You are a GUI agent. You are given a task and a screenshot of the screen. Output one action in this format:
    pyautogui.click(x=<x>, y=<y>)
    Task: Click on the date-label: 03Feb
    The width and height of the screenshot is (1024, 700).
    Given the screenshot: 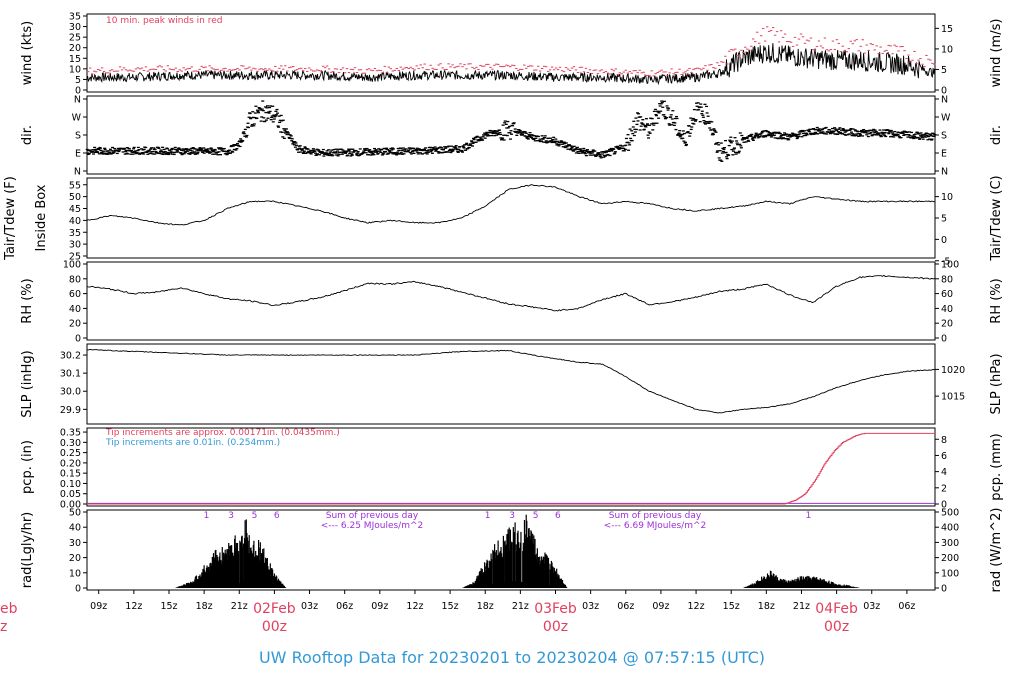 What is the action you would take?
    pyautogui.click(x=555, y=609)
    